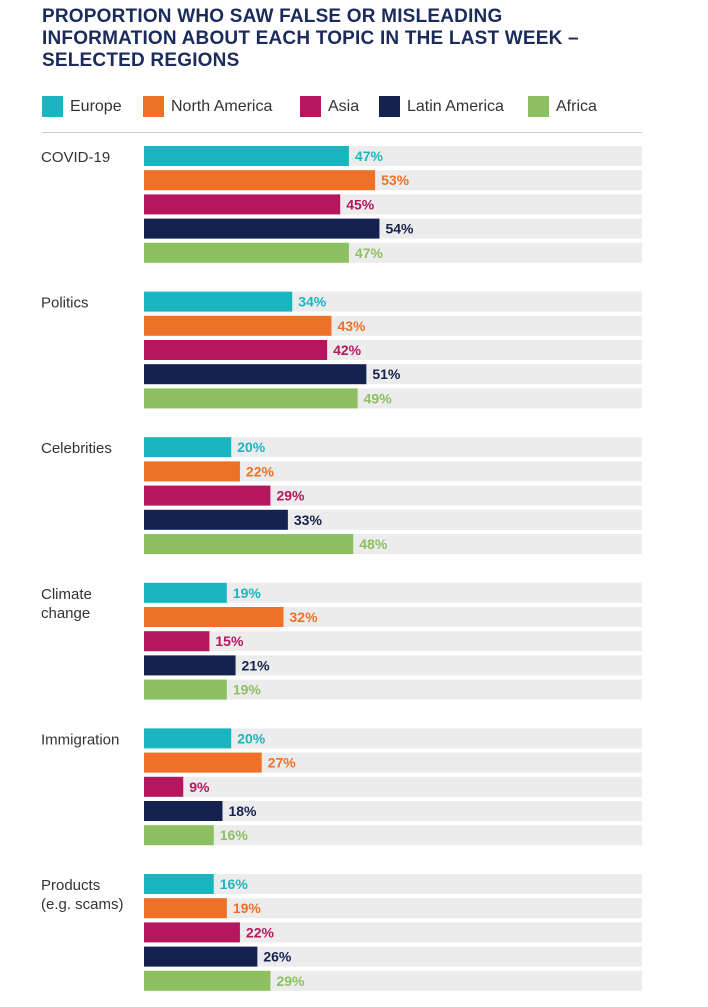 The height and width of the screenshot is (1007, 708). I want to click on bar-climate-change-asia, so click(177, 641).